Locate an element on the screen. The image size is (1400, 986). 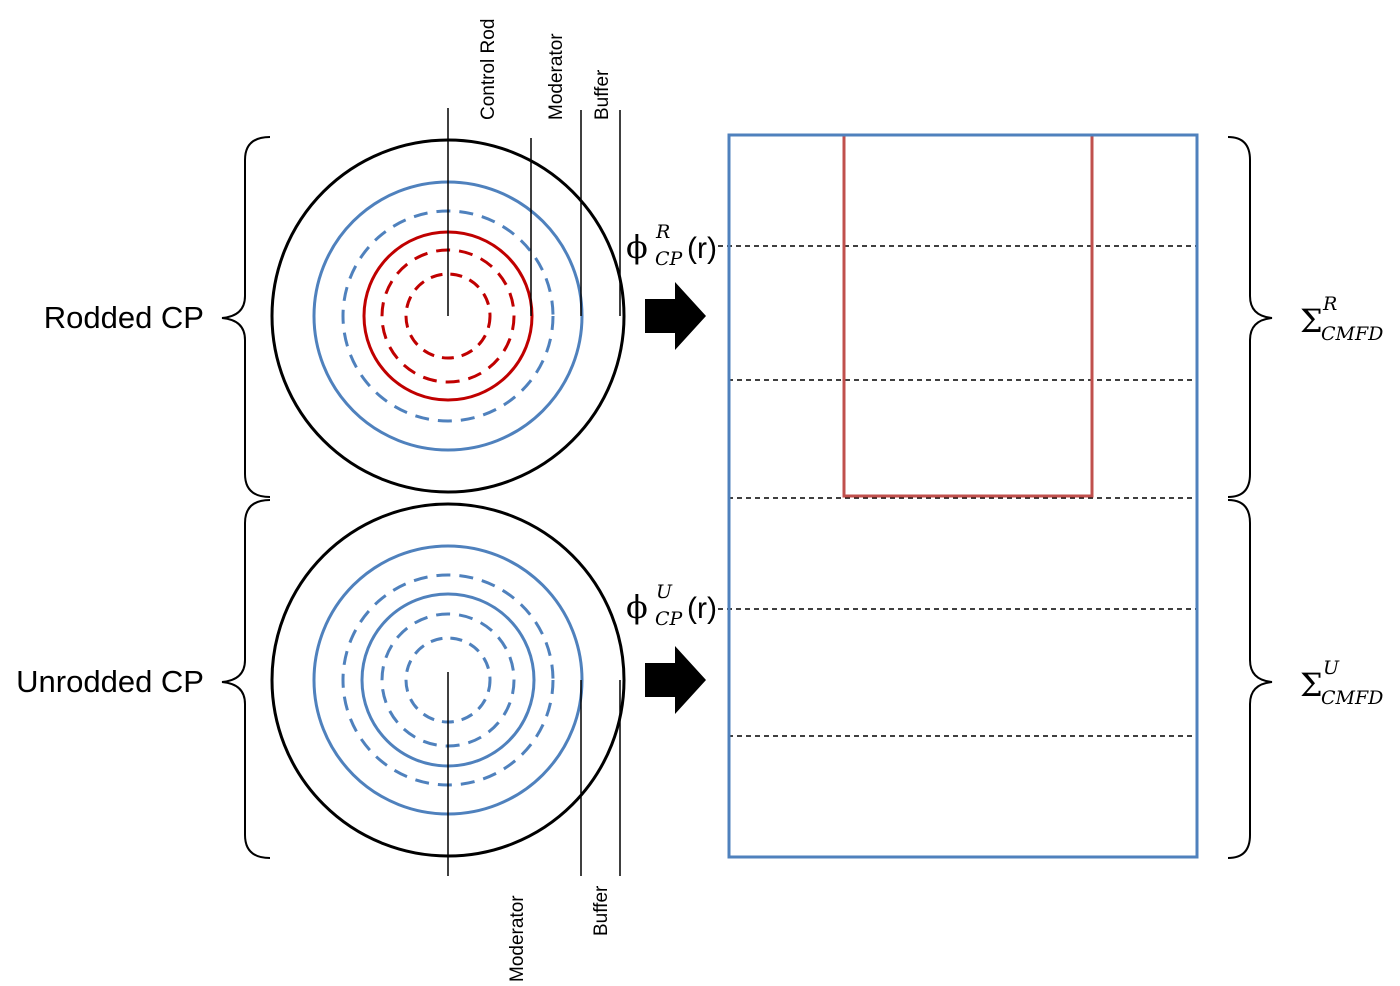
xs-rodded-label: Σ R CMFD is located at coordinates (1341, 319).